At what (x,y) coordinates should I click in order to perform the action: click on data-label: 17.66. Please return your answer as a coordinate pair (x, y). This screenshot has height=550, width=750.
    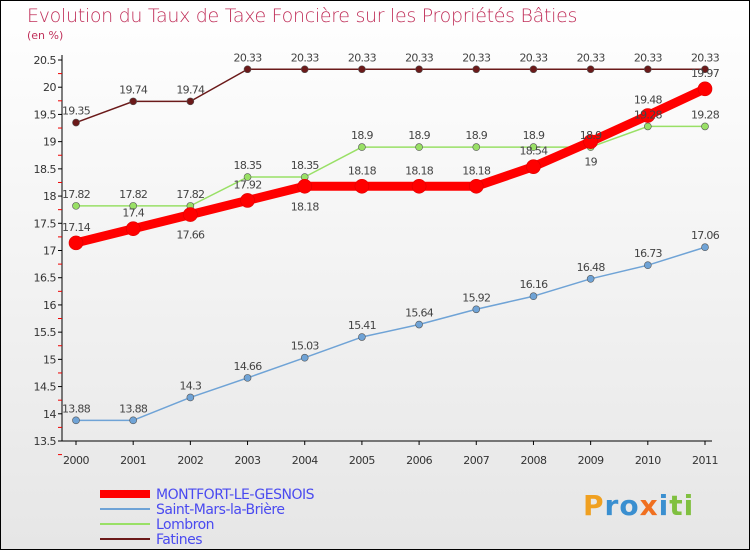
    Looking at the image, I should click on (190, 235).